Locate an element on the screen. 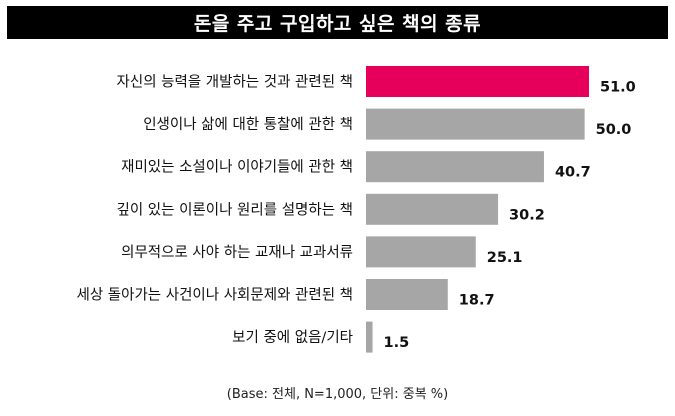 Image resolution: width=675 pixels, height=416 pixels. data-label: 1.5 is located at coordinates (397, 343).